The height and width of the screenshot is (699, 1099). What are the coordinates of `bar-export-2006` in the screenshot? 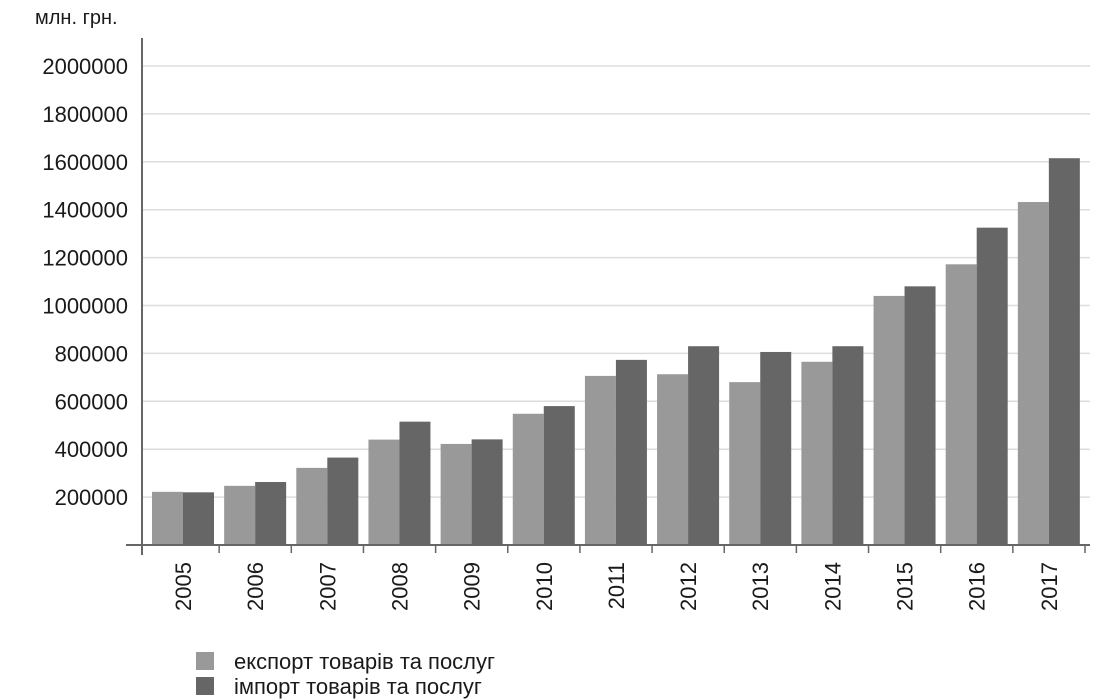 It's located at (240, 515).